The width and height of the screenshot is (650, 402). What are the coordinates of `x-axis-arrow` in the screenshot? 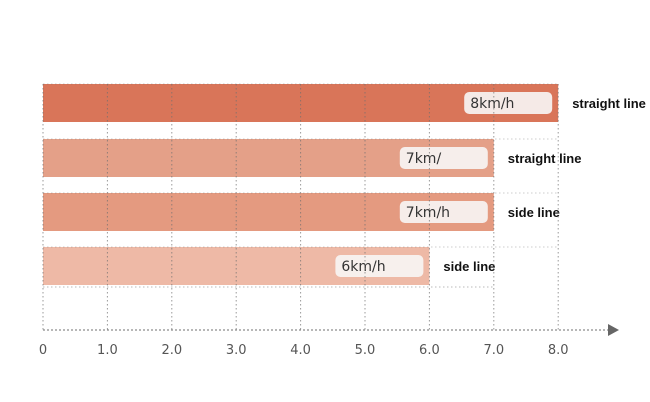 It's located at (613, 330).